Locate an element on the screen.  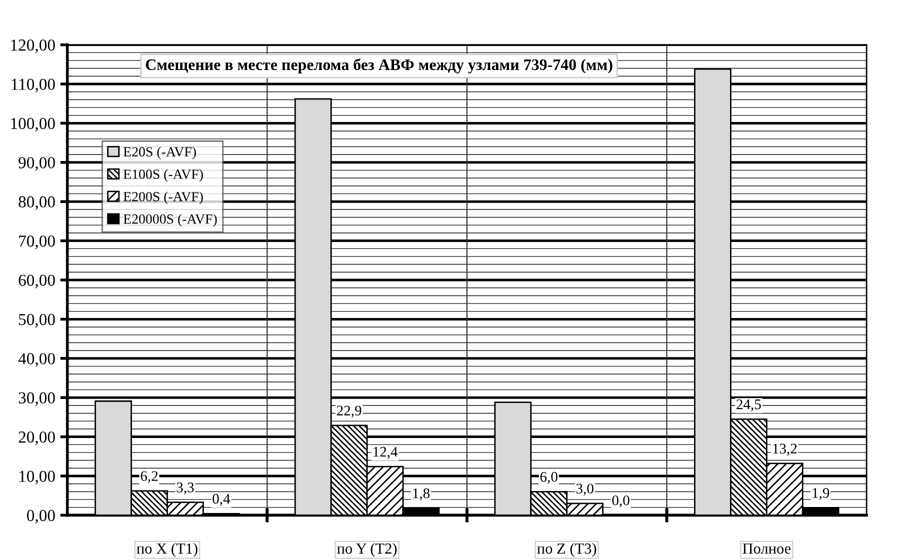
legend-label: E100S (-AVF) is located at coordinates (163, 175).